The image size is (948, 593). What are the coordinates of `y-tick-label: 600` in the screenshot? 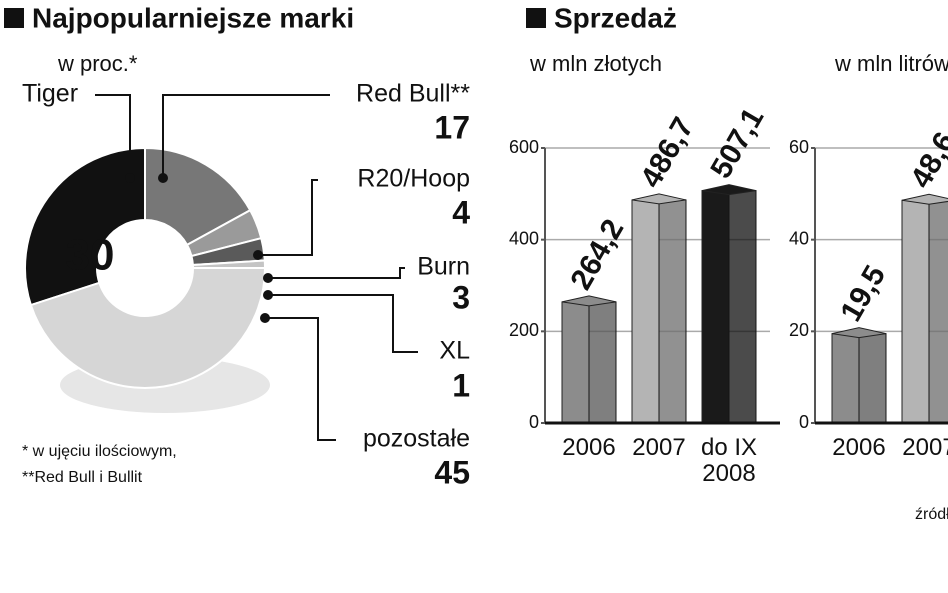 It's located at (524, 147).